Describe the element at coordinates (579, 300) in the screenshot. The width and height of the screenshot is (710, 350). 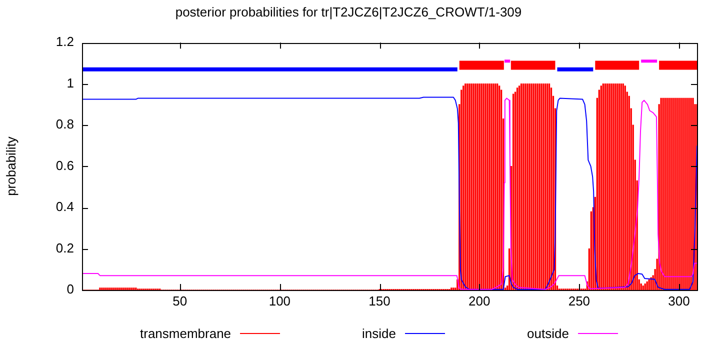
I see `x-tick-label: 250` at that location.